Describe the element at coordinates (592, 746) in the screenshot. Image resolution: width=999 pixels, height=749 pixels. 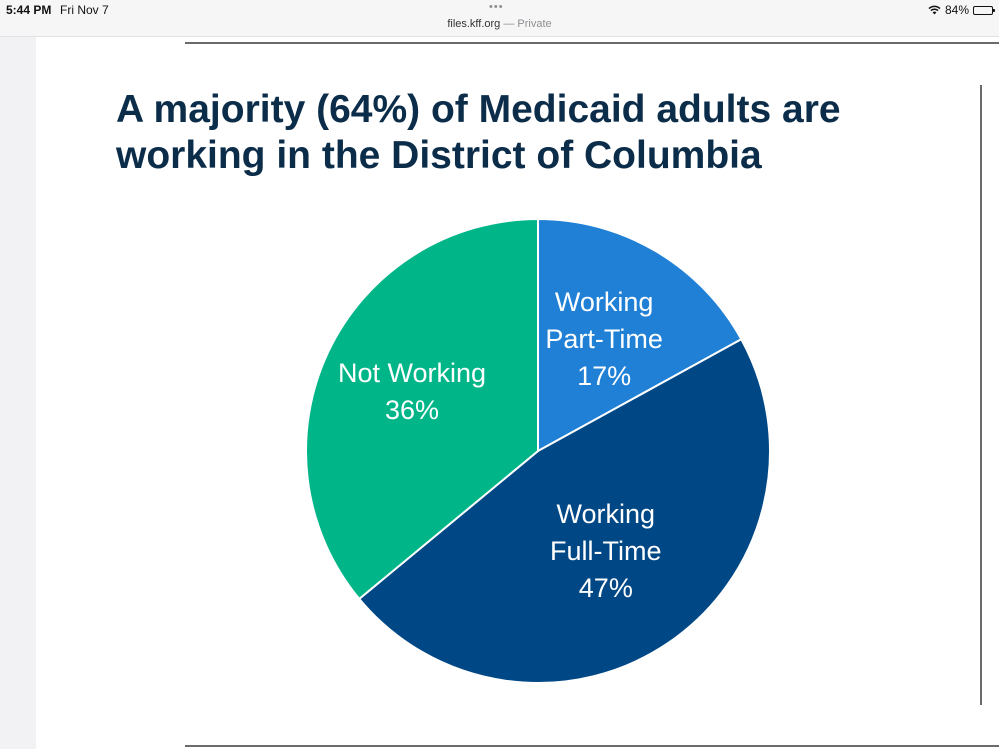
I see `bottom-rule` at that location.